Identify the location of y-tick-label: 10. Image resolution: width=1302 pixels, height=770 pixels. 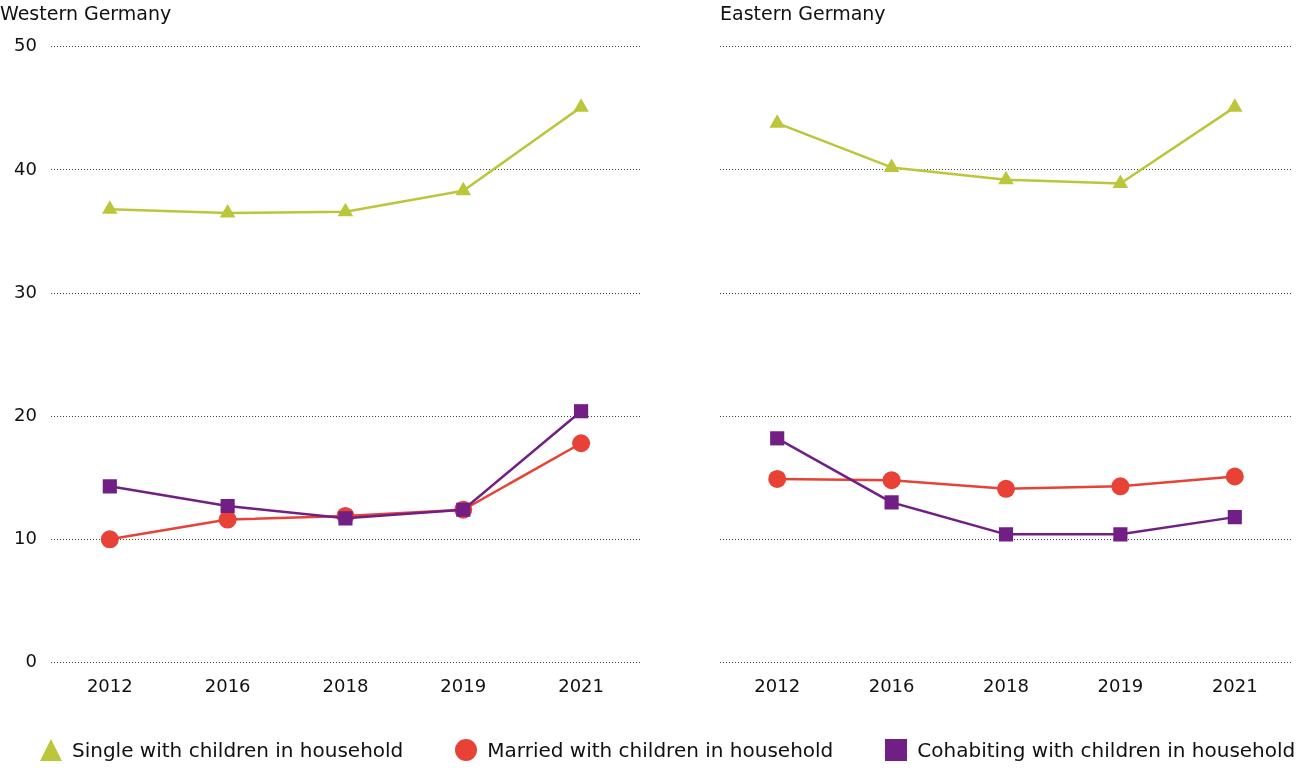
(25, 537).